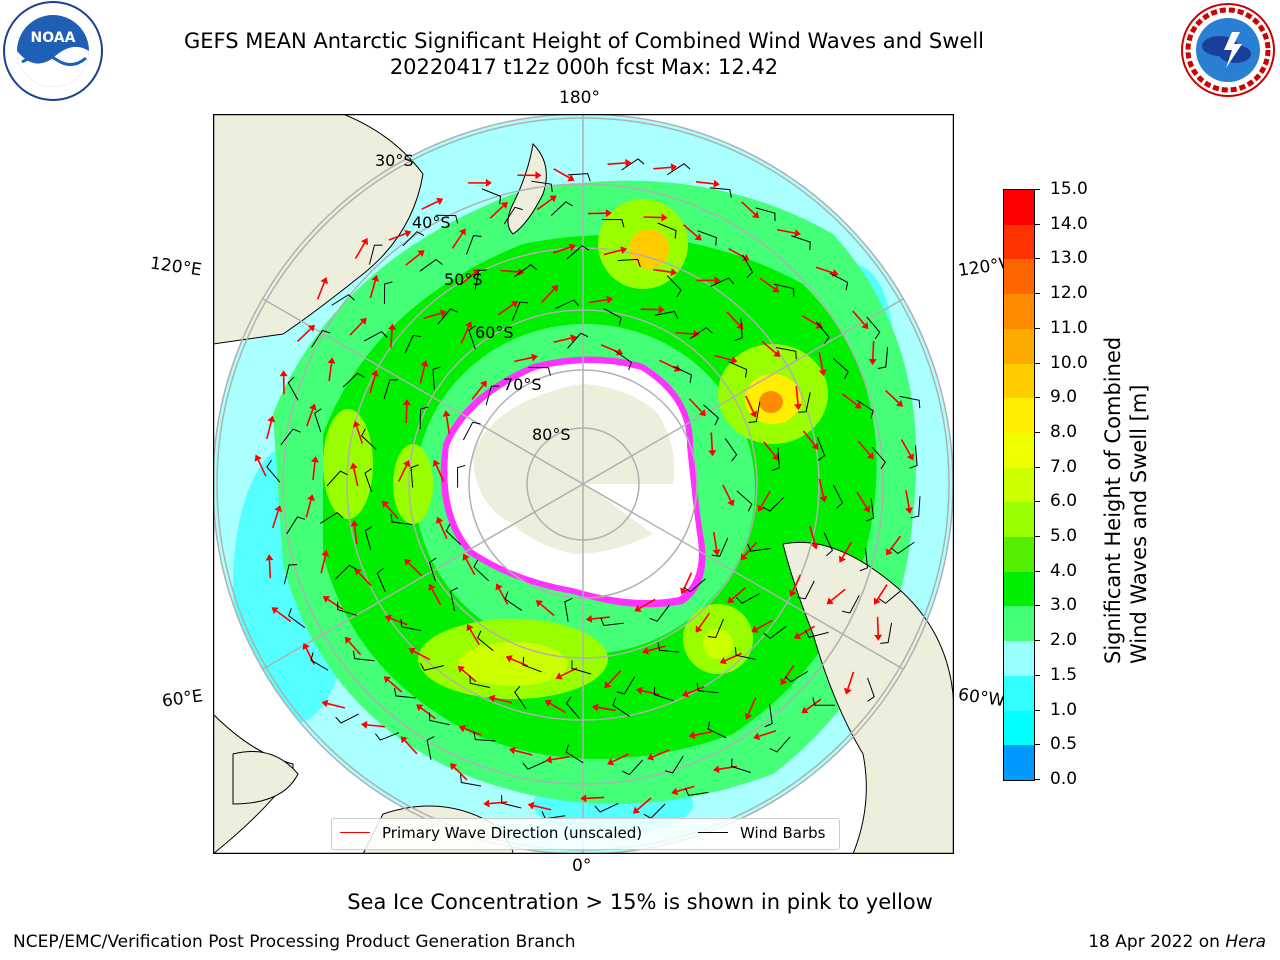  I want to click on colorbar-tick-label: 14.0, so click(1069, 223).